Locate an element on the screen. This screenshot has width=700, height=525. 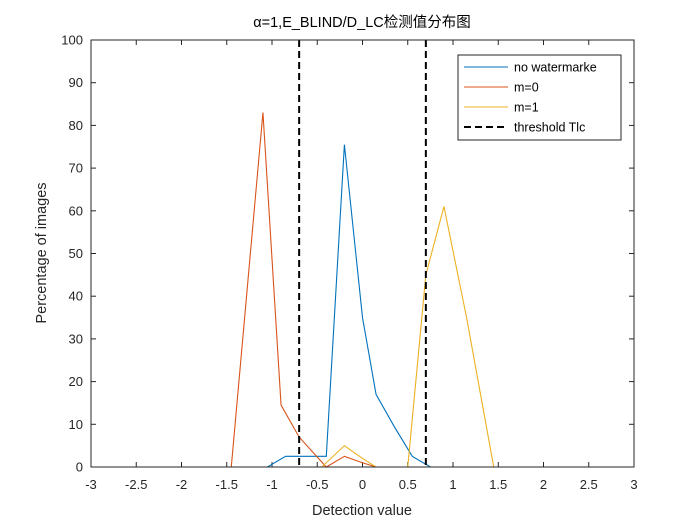
threshold-layer is located at coordinates (362, 253).